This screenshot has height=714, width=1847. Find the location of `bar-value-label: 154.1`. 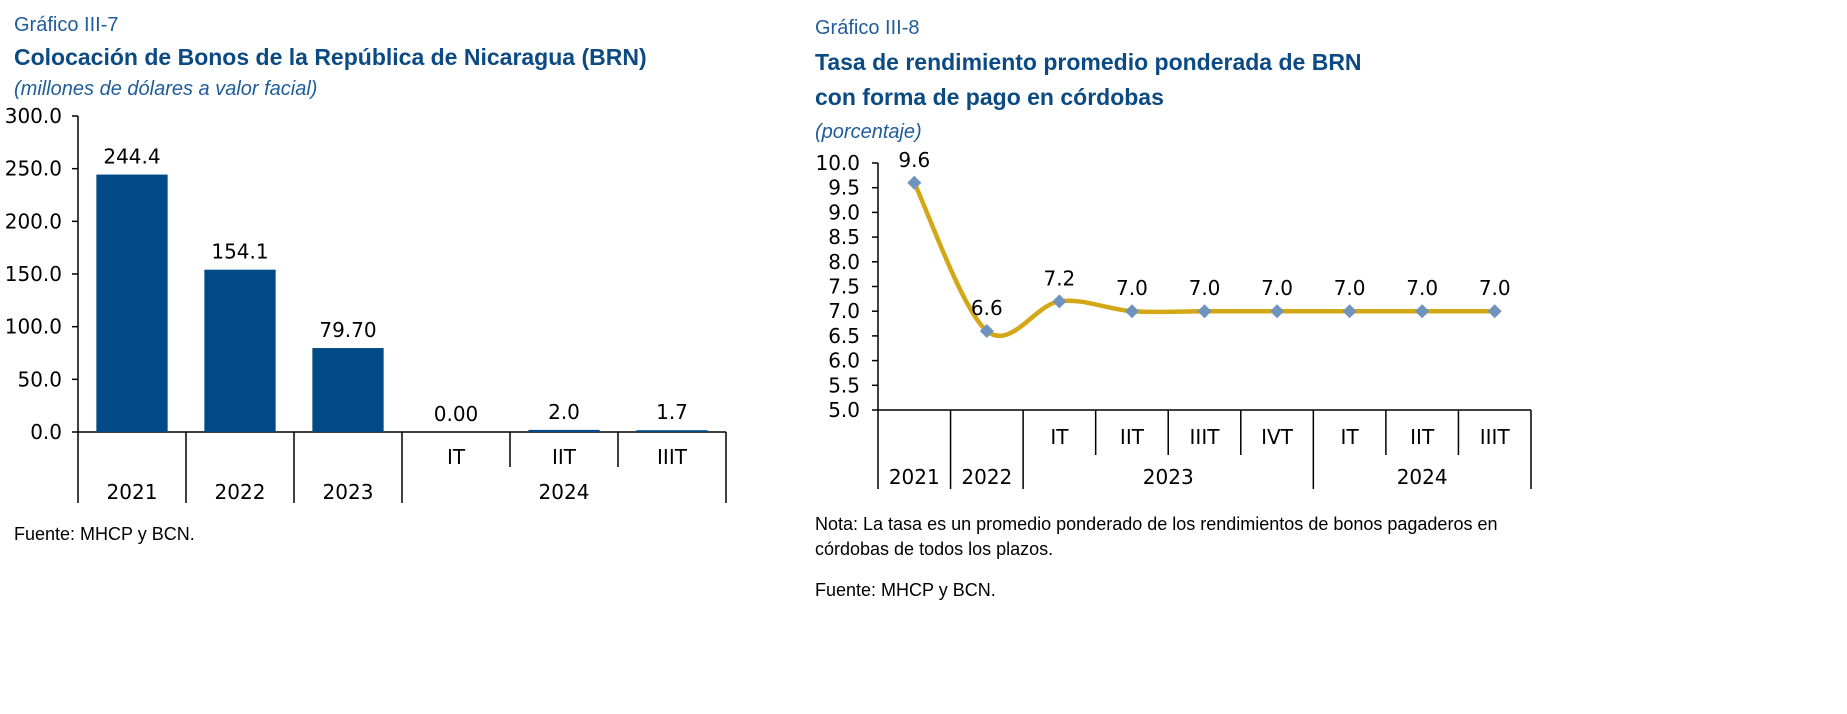

bar-value-label: 154.1 is located at coordinates (239, 252).